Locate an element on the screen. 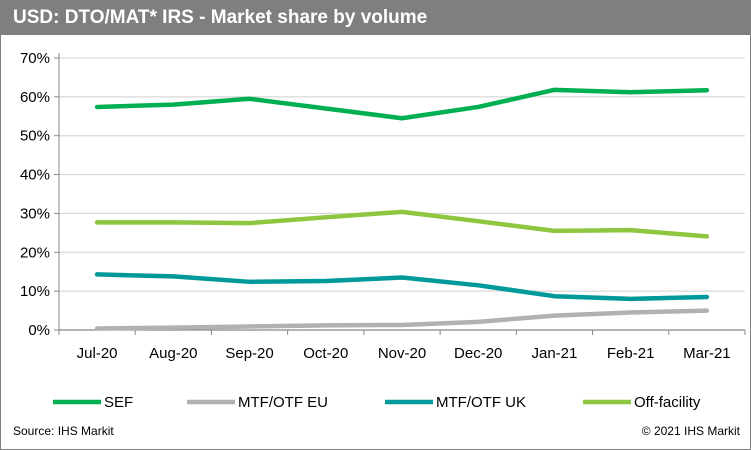  series-line-sef is located at coordinates (402, 104).